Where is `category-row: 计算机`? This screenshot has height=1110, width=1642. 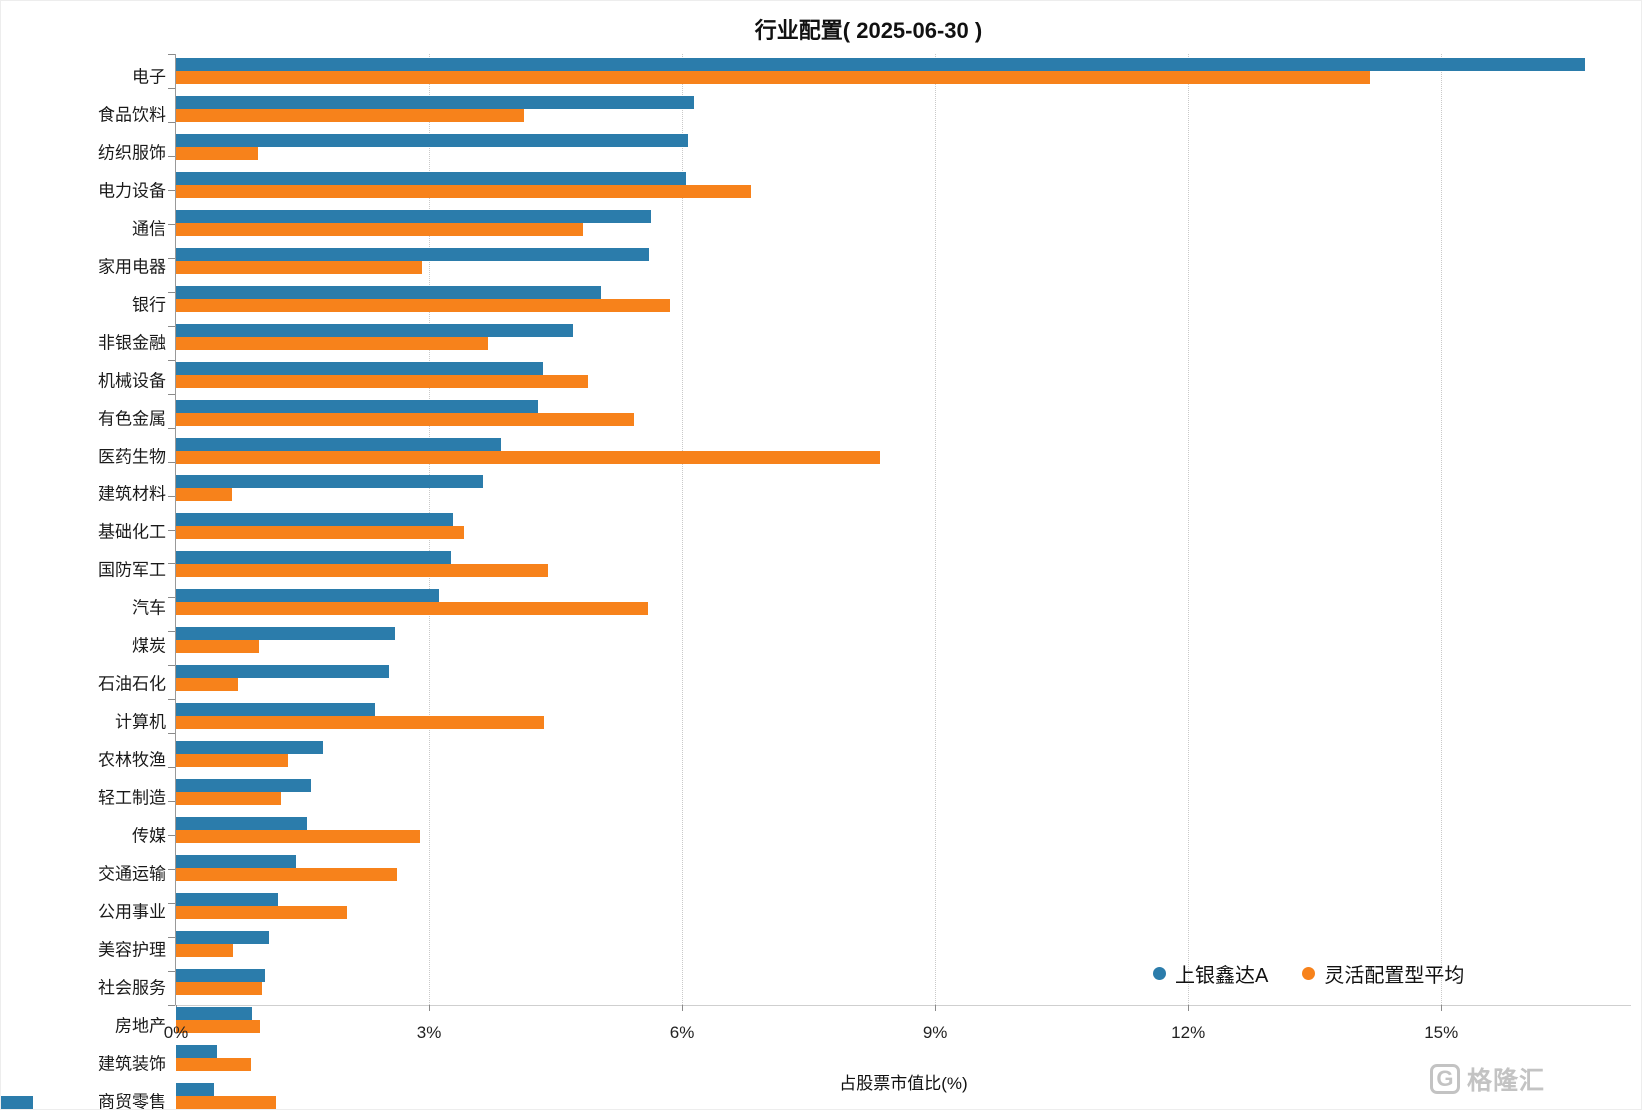 category-row: 计算机 is located at coordinates (873, 720).